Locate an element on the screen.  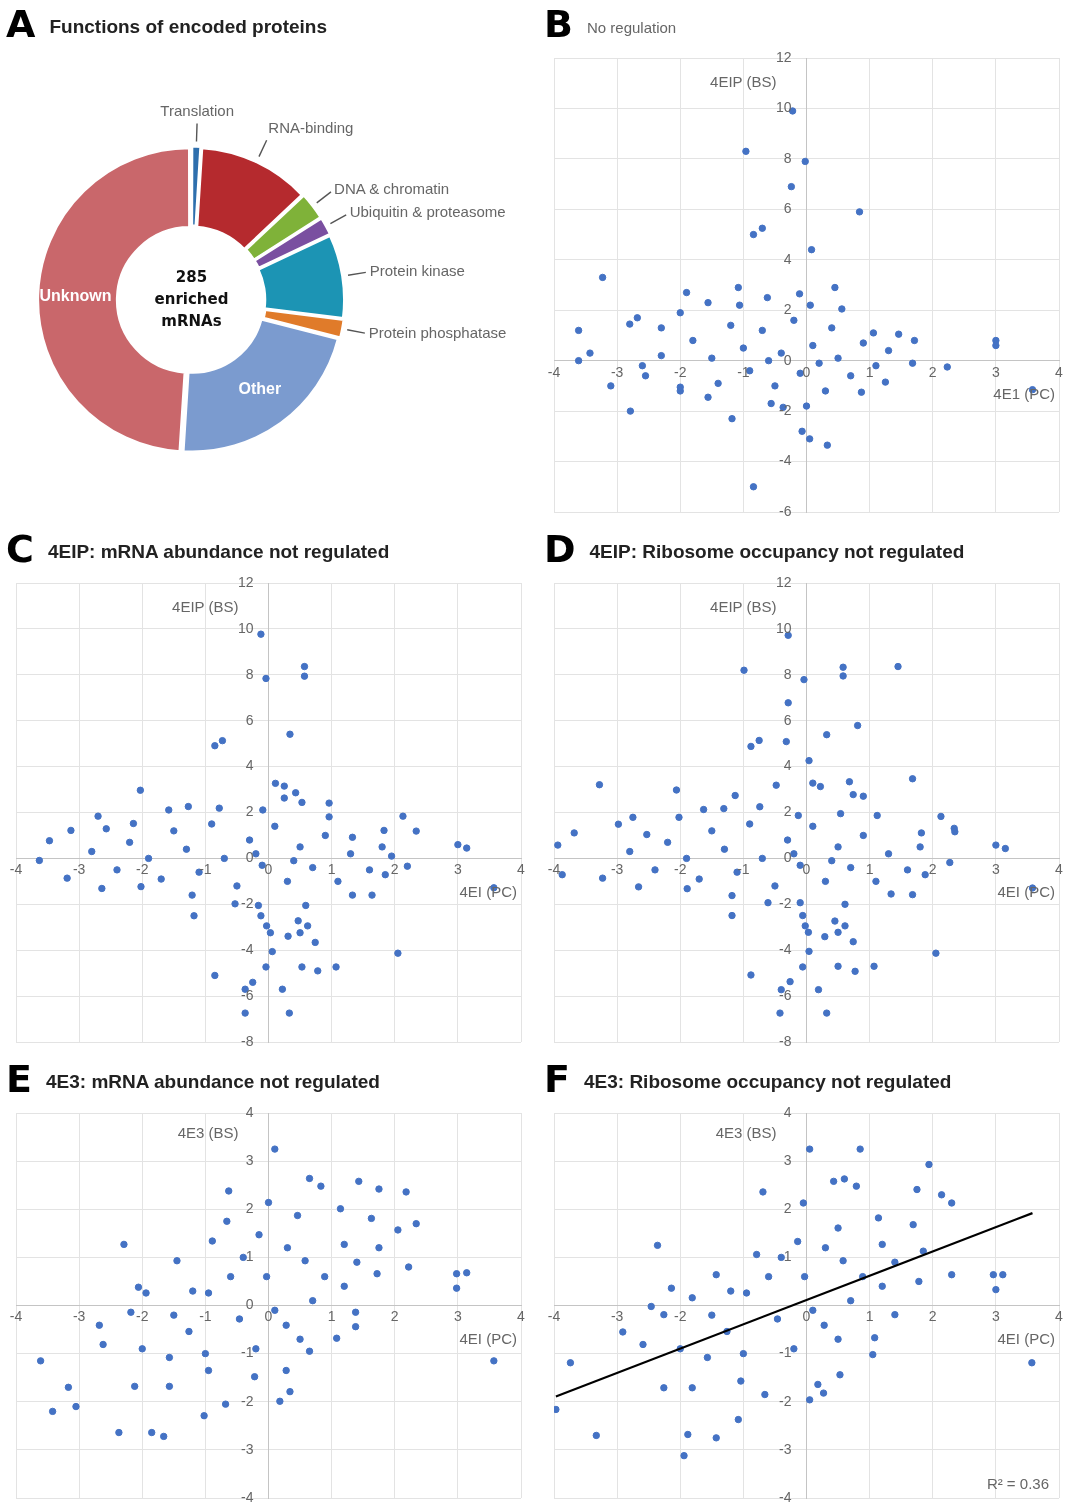
chart-title: 4EIP: Ribosome occupancy not regulated is located at coordinates (777, 552).